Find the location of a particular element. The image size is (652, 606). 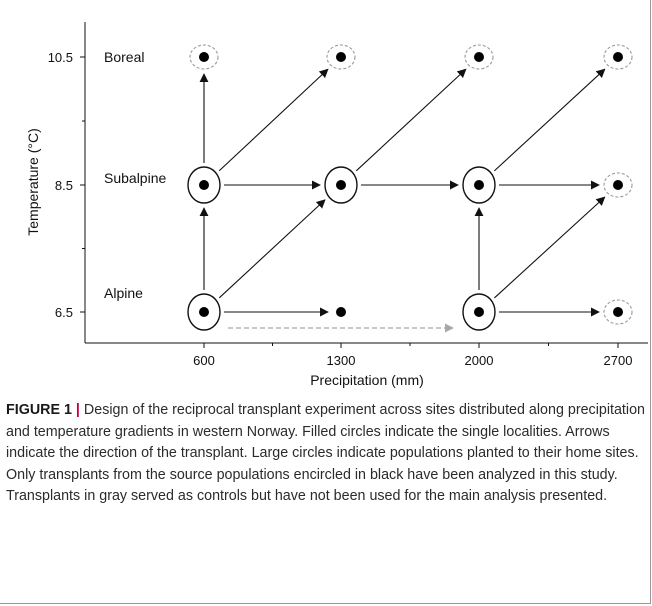

x-axis-title: Precipitation (mm) is located at coordinates (367, 380).